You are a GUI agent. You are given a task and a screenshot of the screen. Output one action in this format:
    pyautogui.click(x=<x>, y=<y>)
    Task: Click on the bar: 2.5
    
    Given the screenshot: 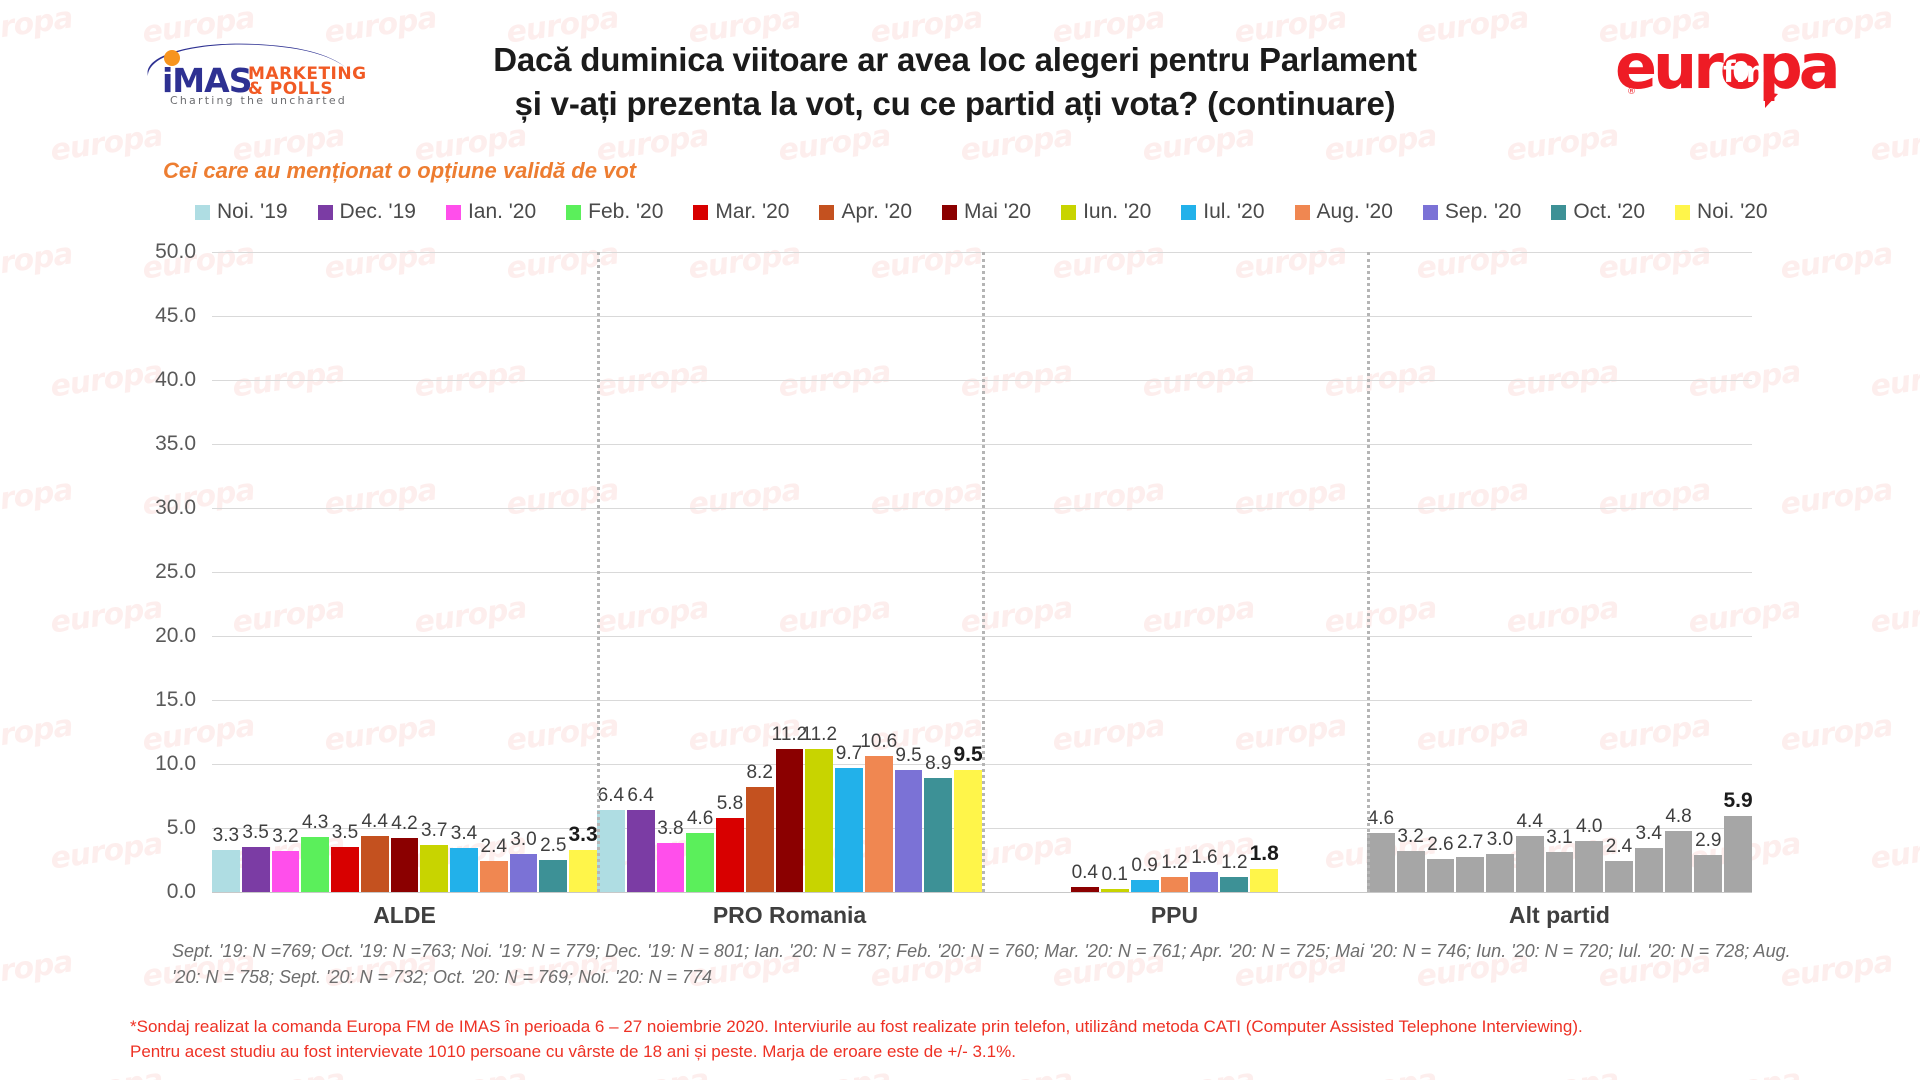 What is the action you would take?
    pyautogui.click(x=553, y=572)
    